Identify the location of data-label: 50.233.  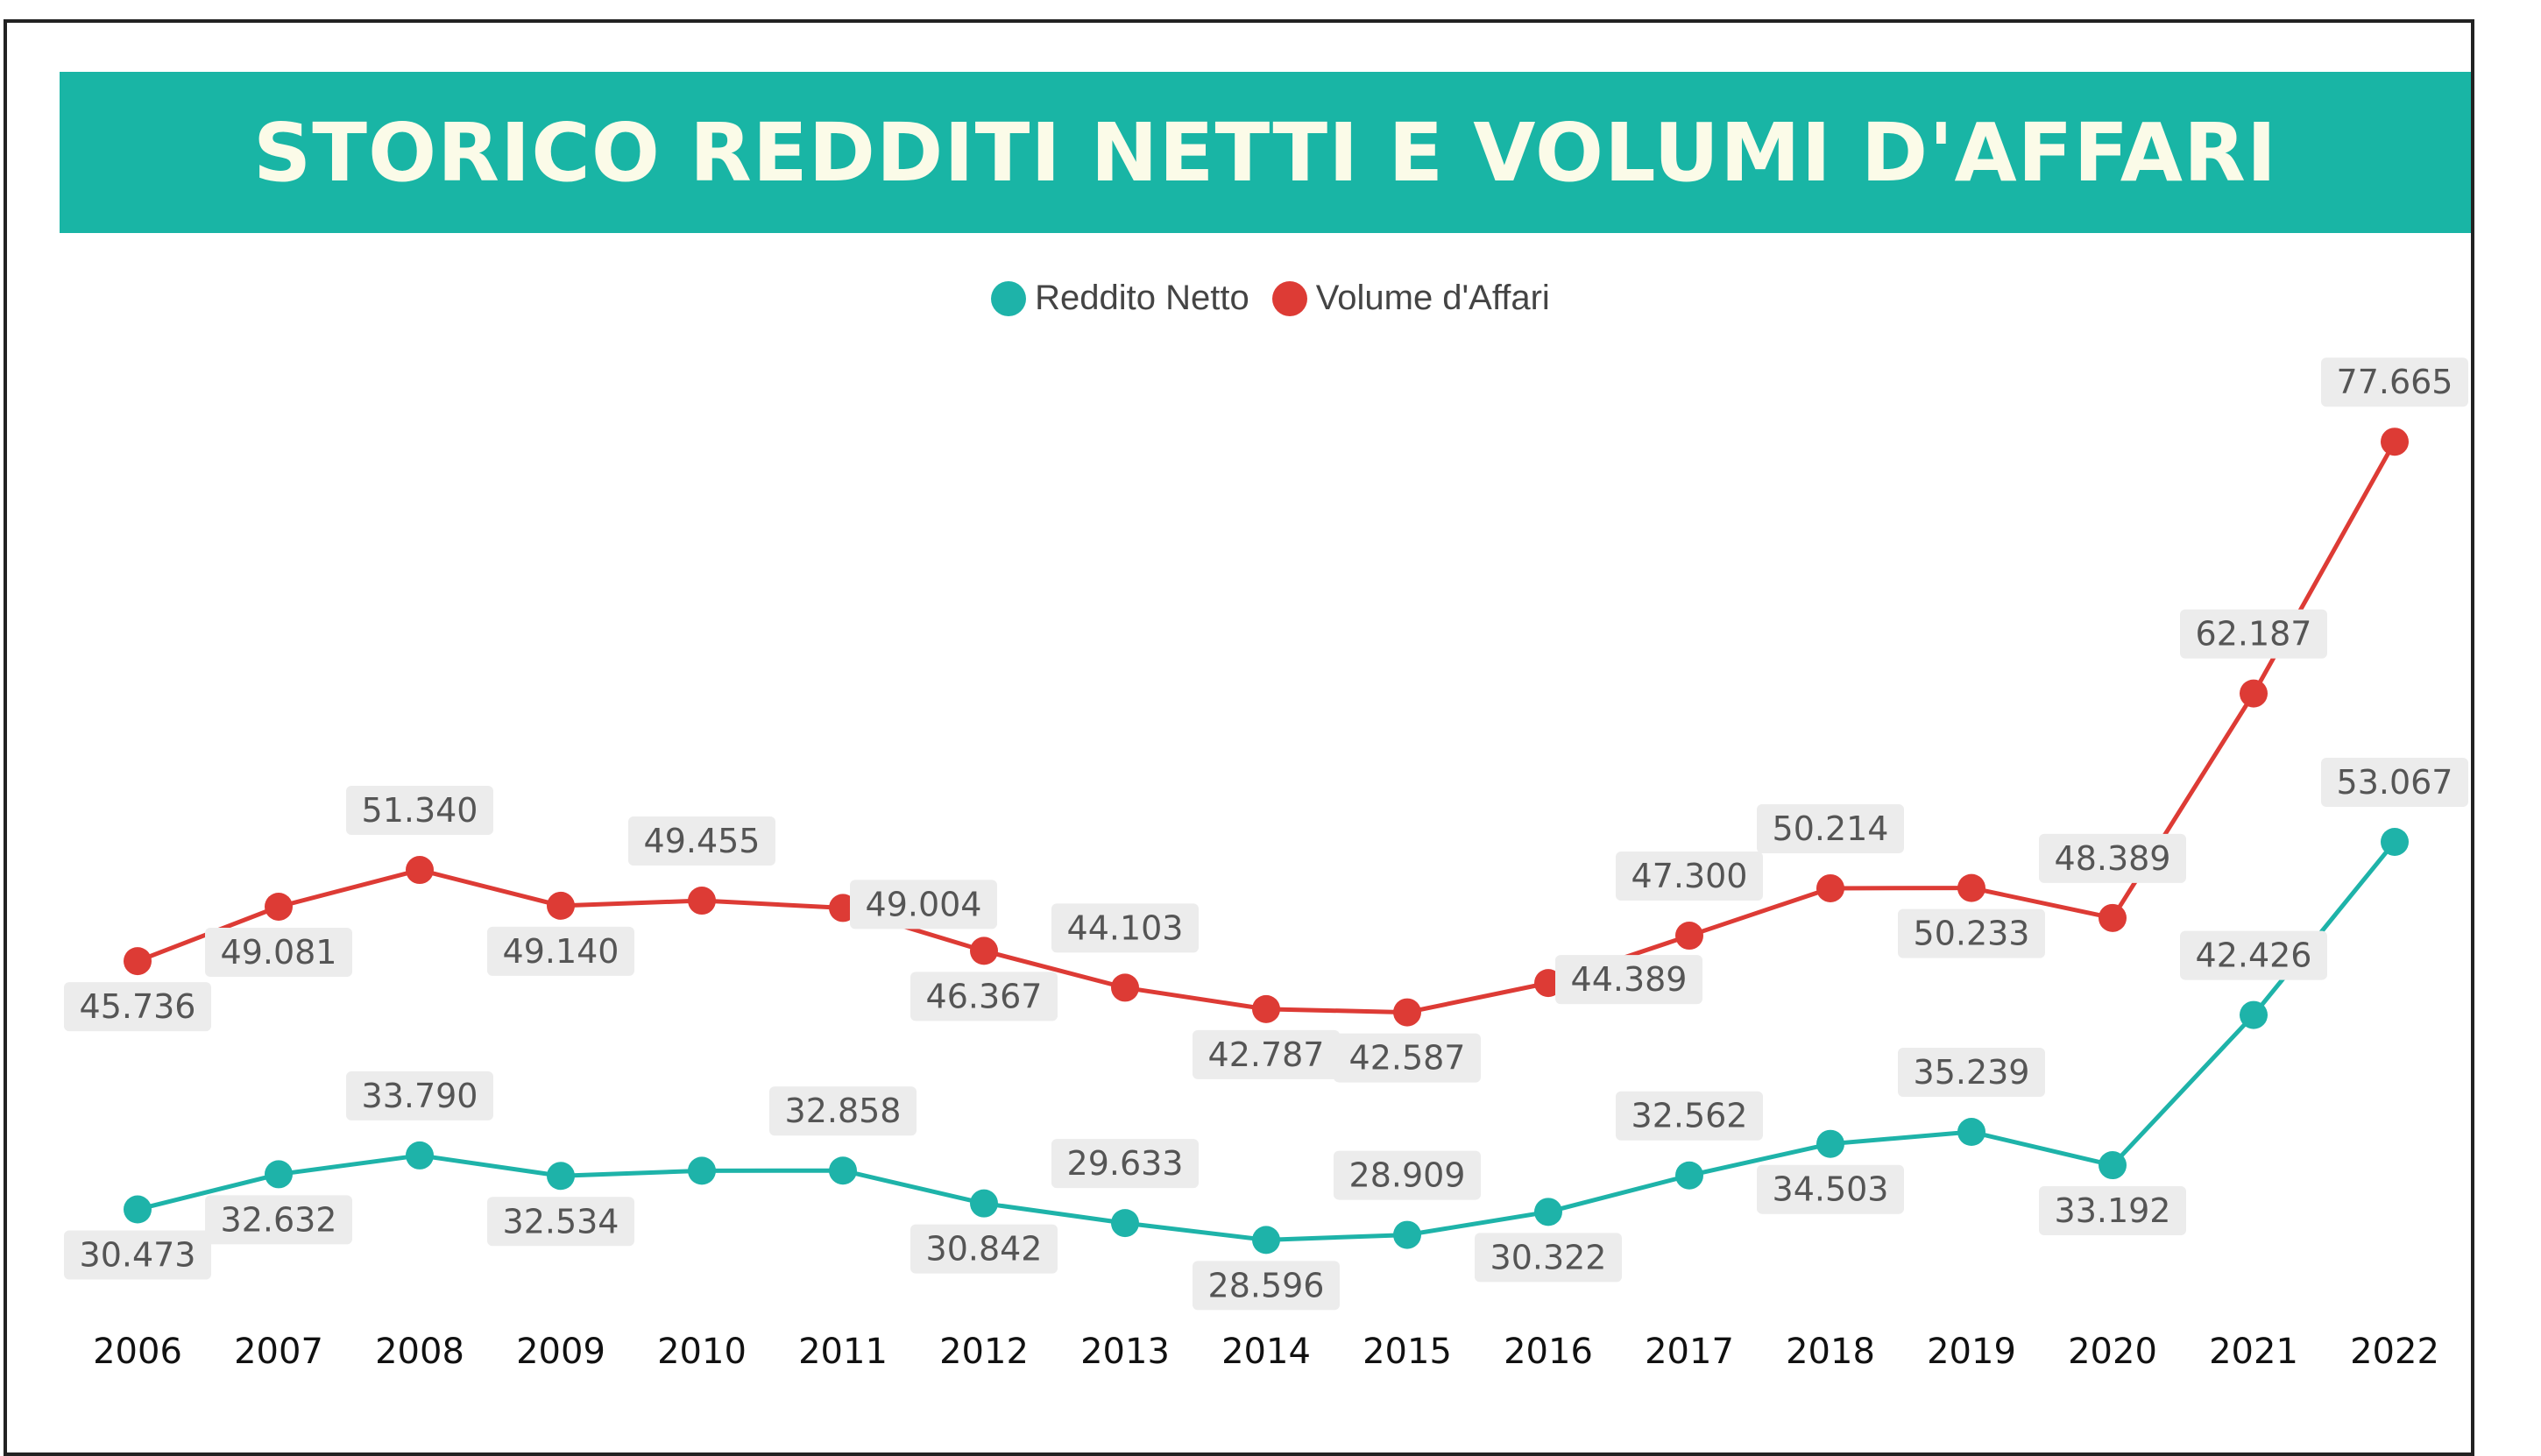
(1972, 934).